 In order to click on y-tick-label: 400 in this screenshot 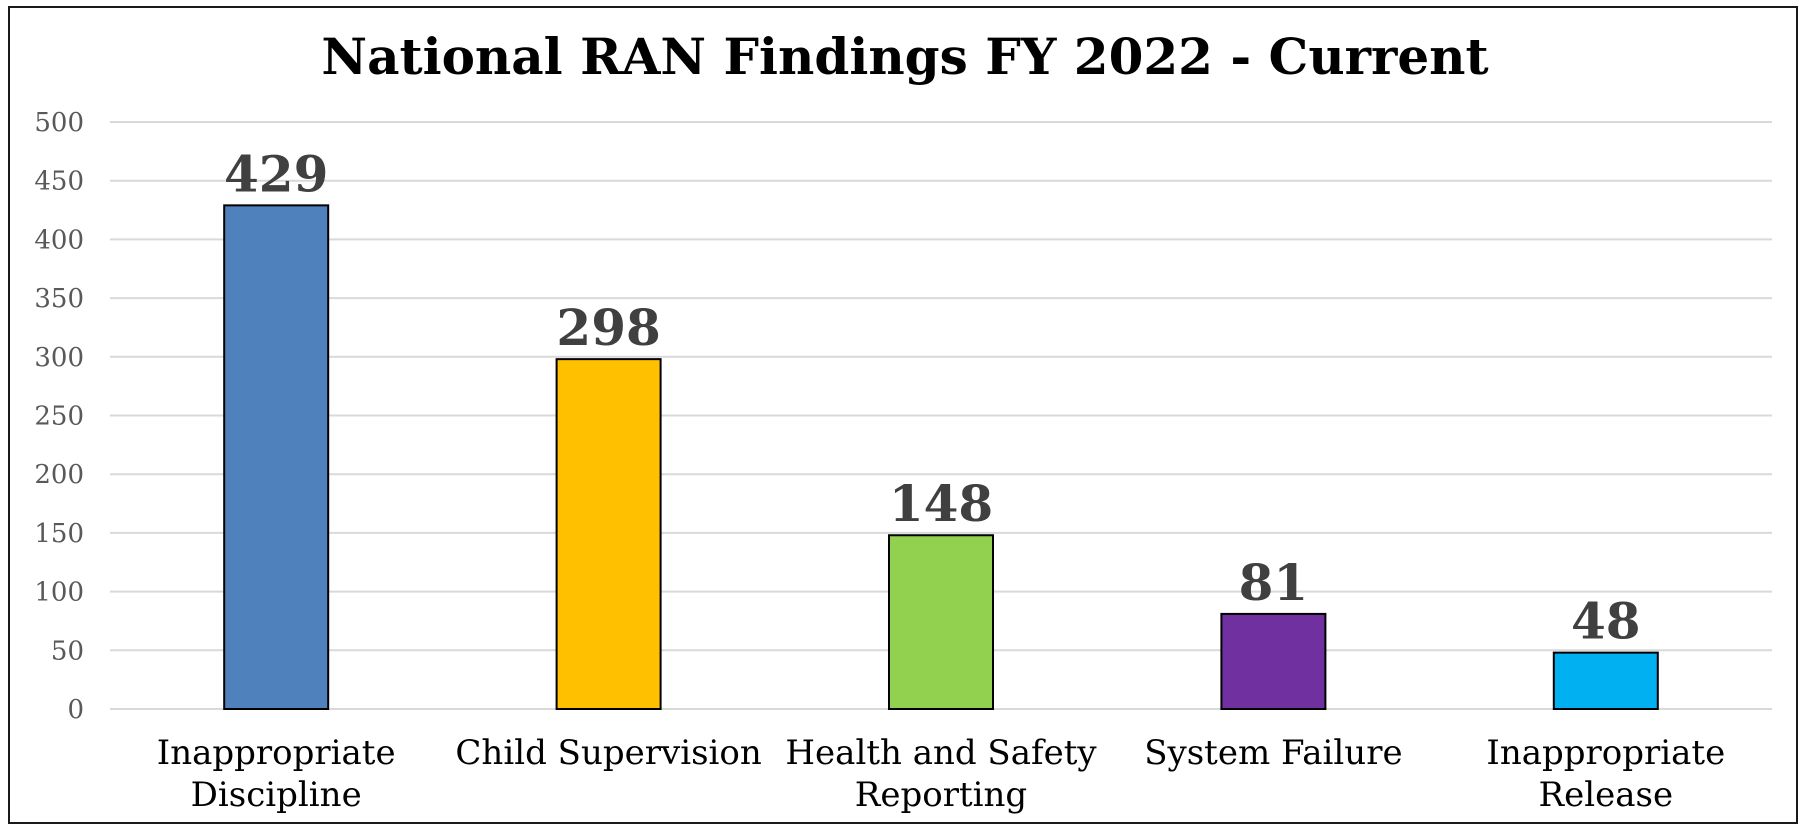, I will do `click(59, 240)`.